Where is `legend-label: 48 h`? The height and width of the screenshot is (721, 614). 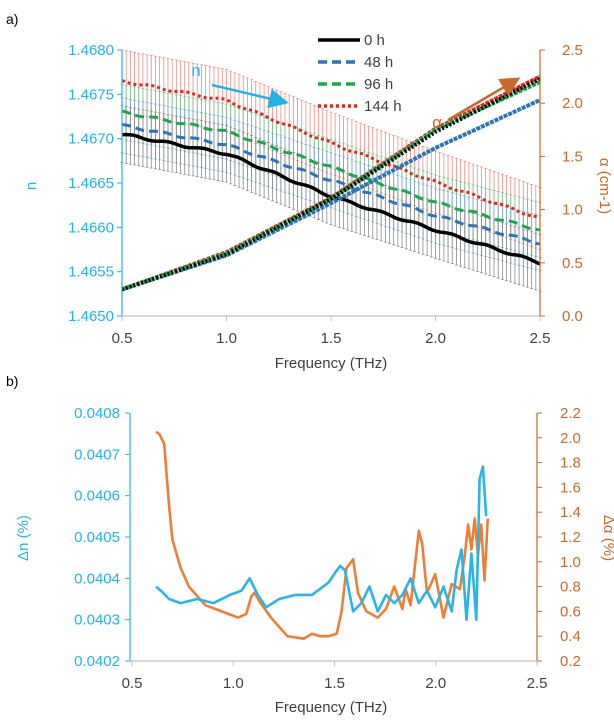
legend-label: 48 h is located at coordinates (378, 62).